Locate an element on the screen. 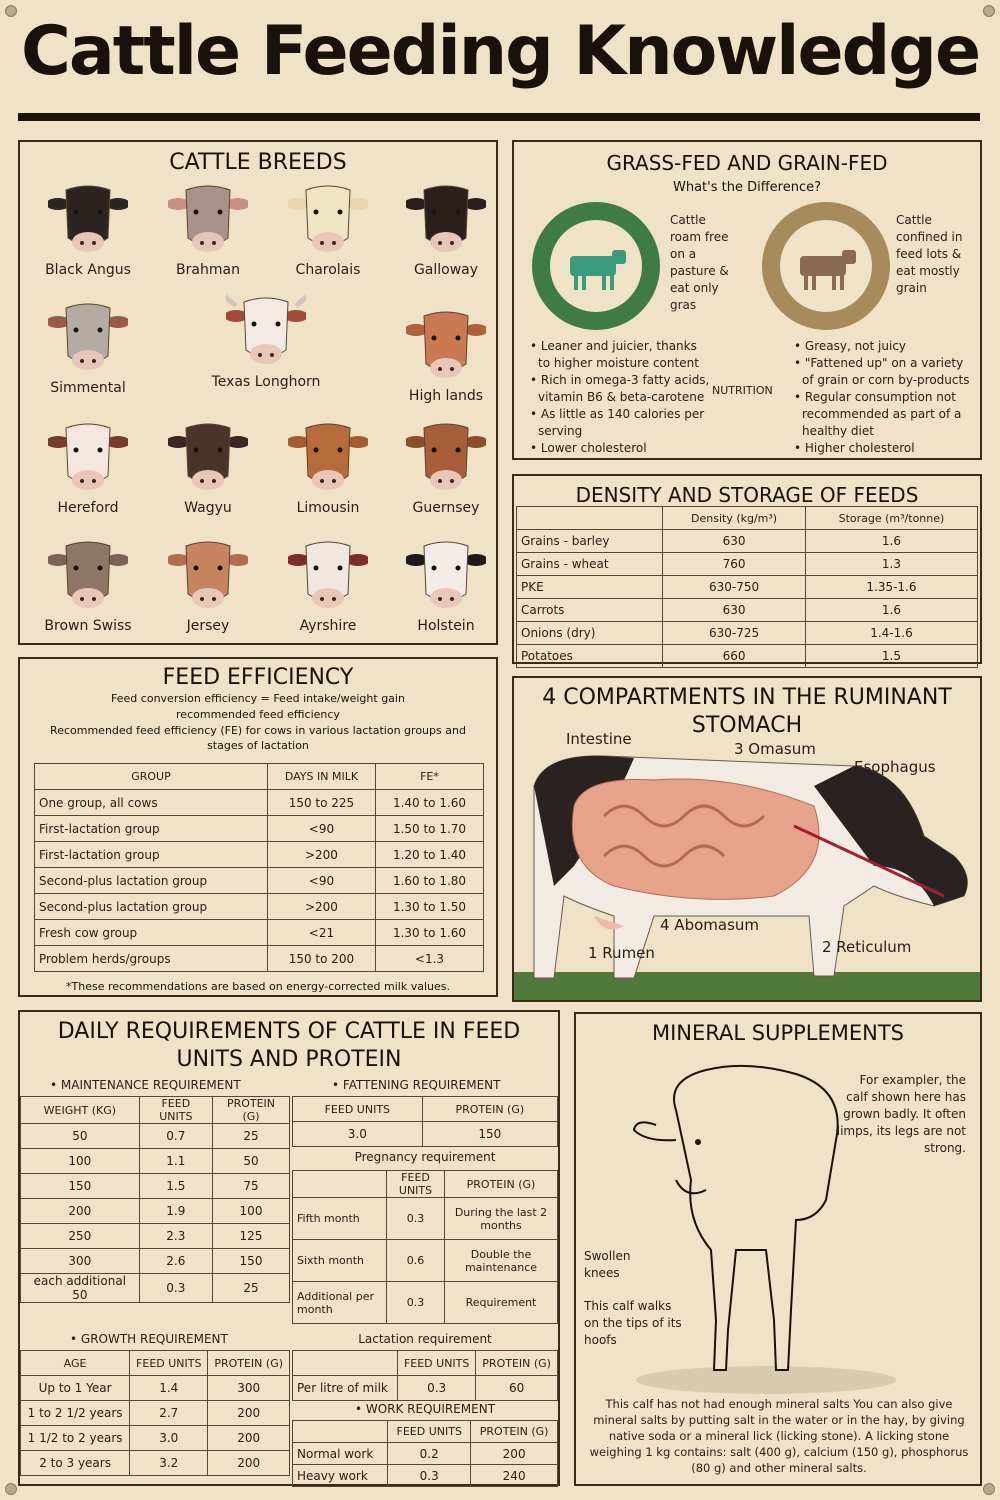 The height and width of the screenshot is (1500, 1000). table-cell: 2.7 is located at coordinates (169, 1413).